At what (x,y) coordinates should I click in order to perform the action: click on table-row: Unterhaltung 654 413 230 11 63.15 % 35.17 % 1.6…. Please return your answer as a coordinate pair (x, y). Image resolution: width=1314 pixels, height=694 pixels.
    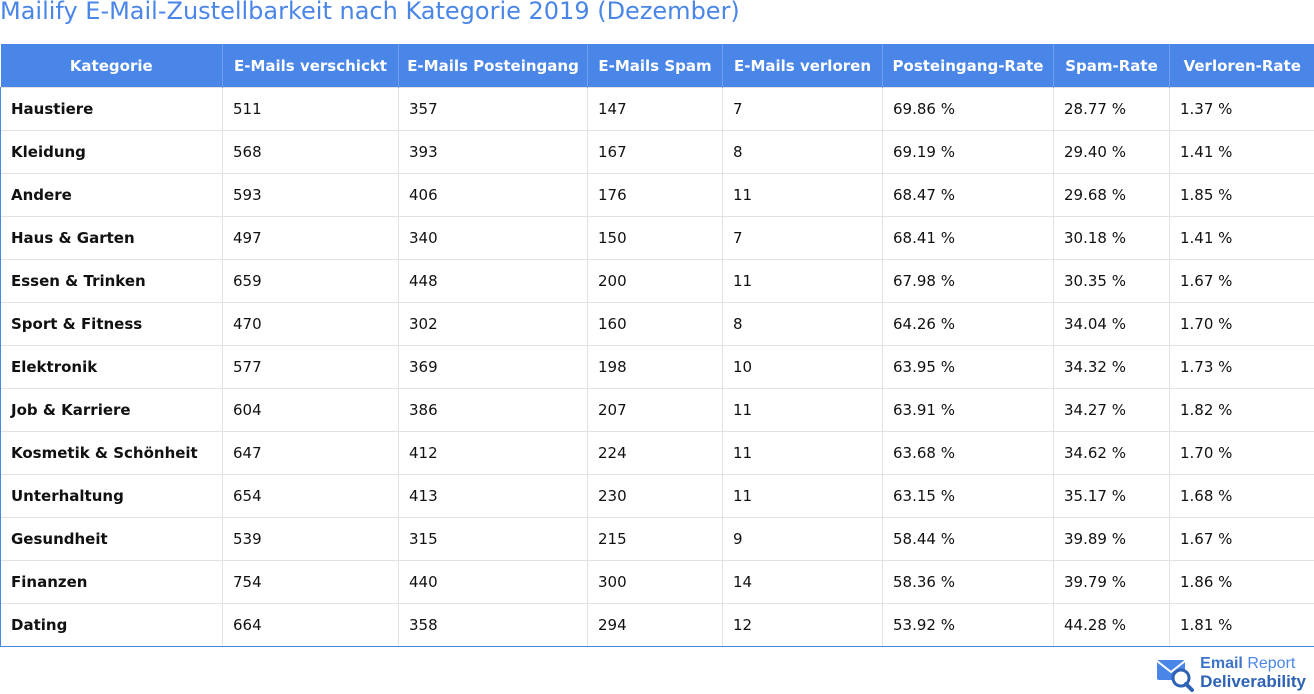
    Looking at the image, I should click on (657, 496).